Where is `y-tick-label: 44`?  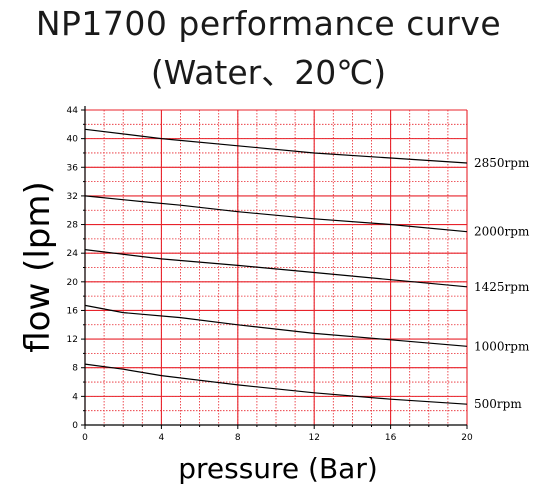
y-tick-label: 44 is located at coordinates (73, 111).